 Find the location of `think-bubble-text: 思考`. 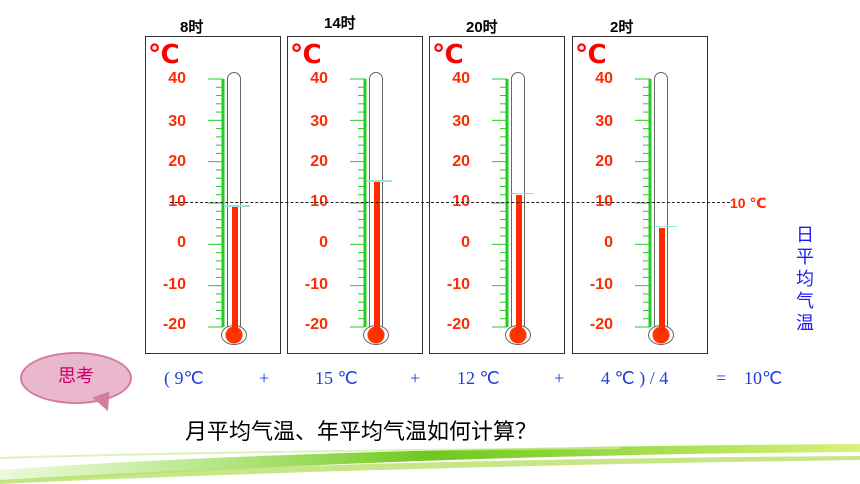

think-bubble-text: 思考 is located at coordinates (76, 376).